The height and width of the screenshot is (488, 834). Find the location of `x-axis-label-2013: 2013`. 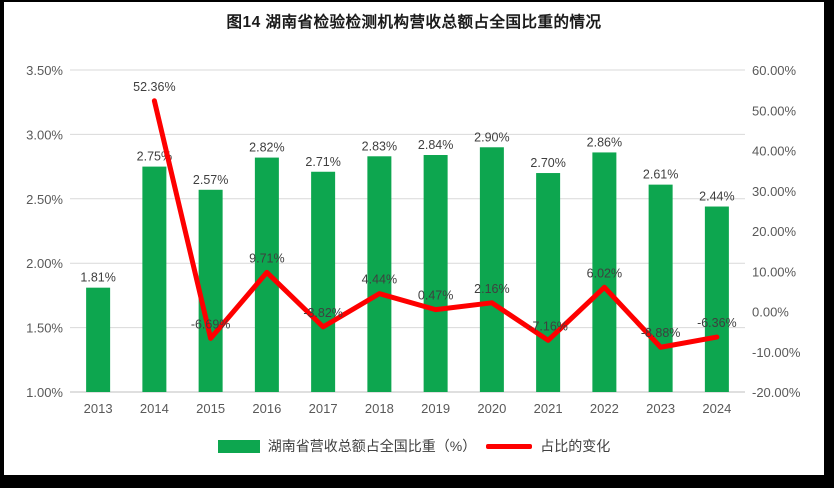

x-axis-label-2013: 2013 is located at coordinates (98, 408).